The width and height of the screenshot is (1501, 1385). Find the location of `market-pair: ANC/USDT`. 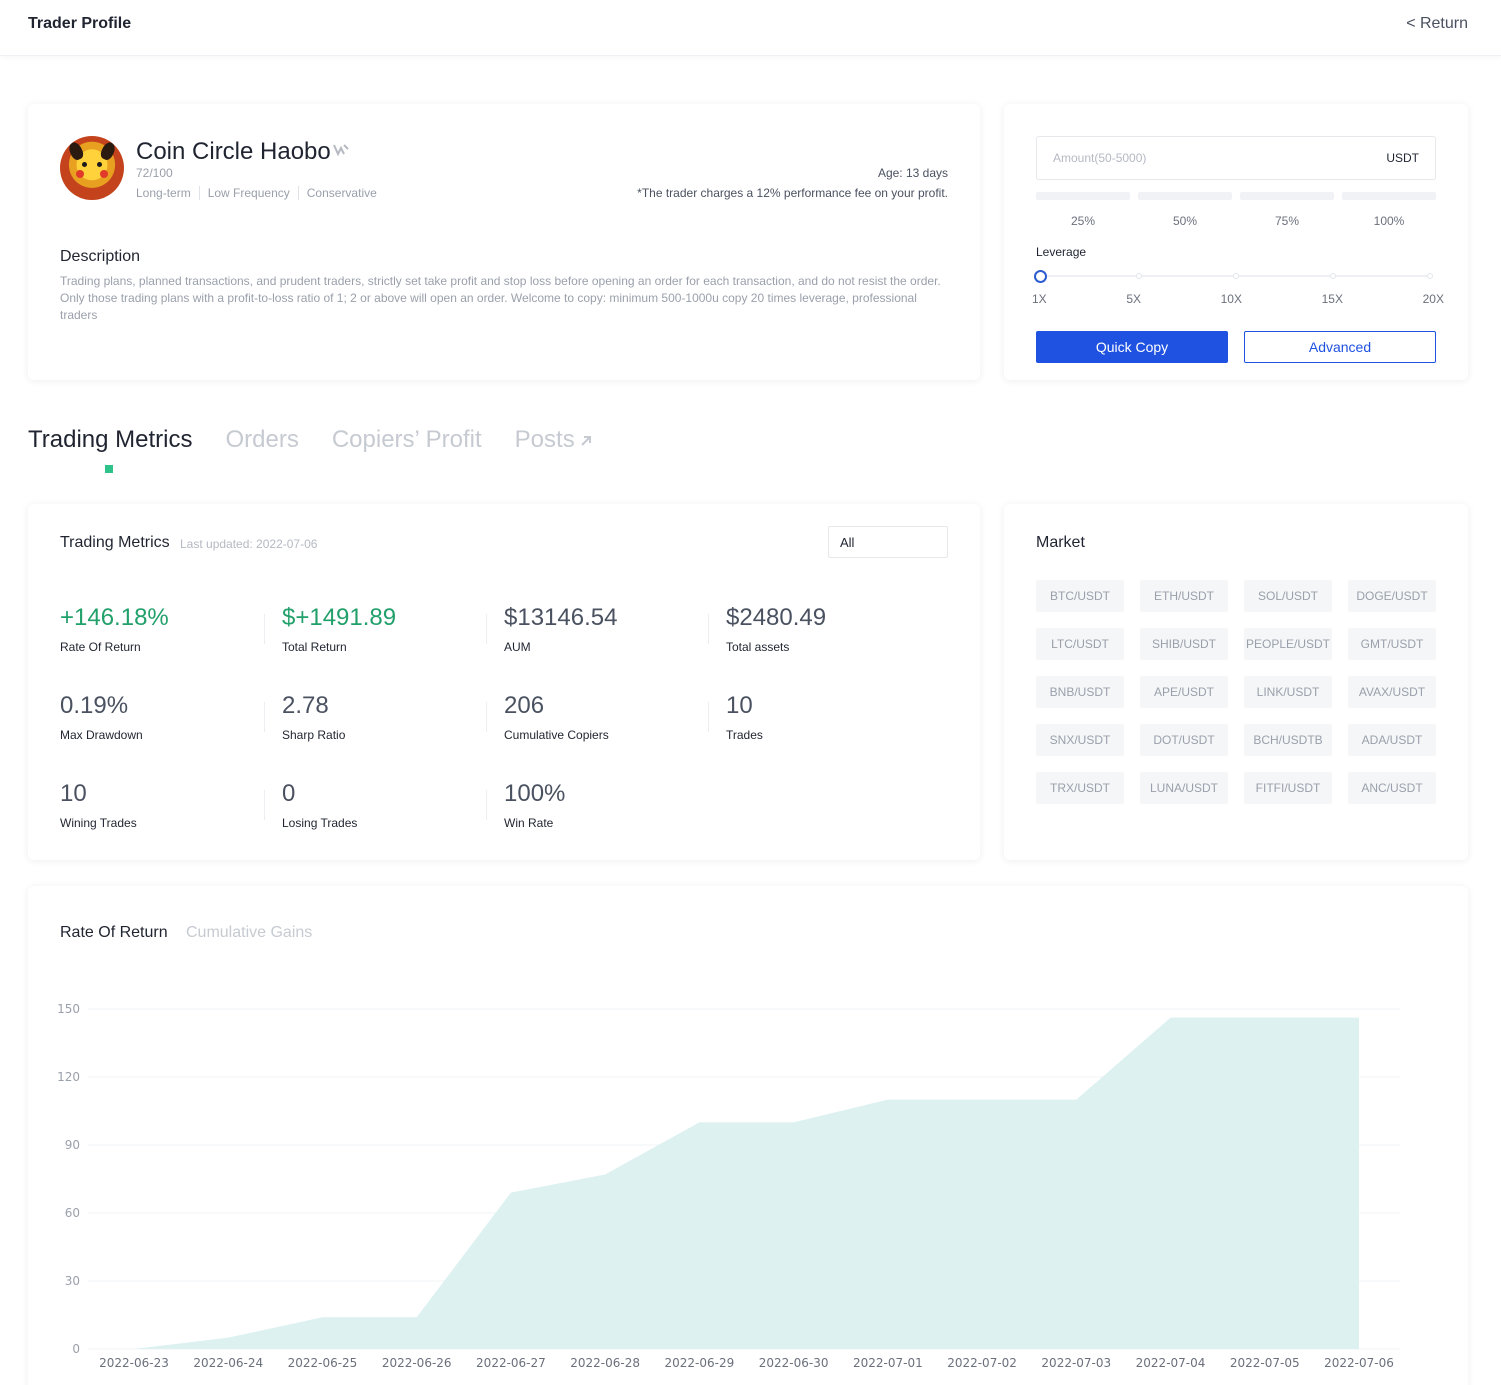

market-pair: ANC/USDT is located at coordinates (1392, 788).